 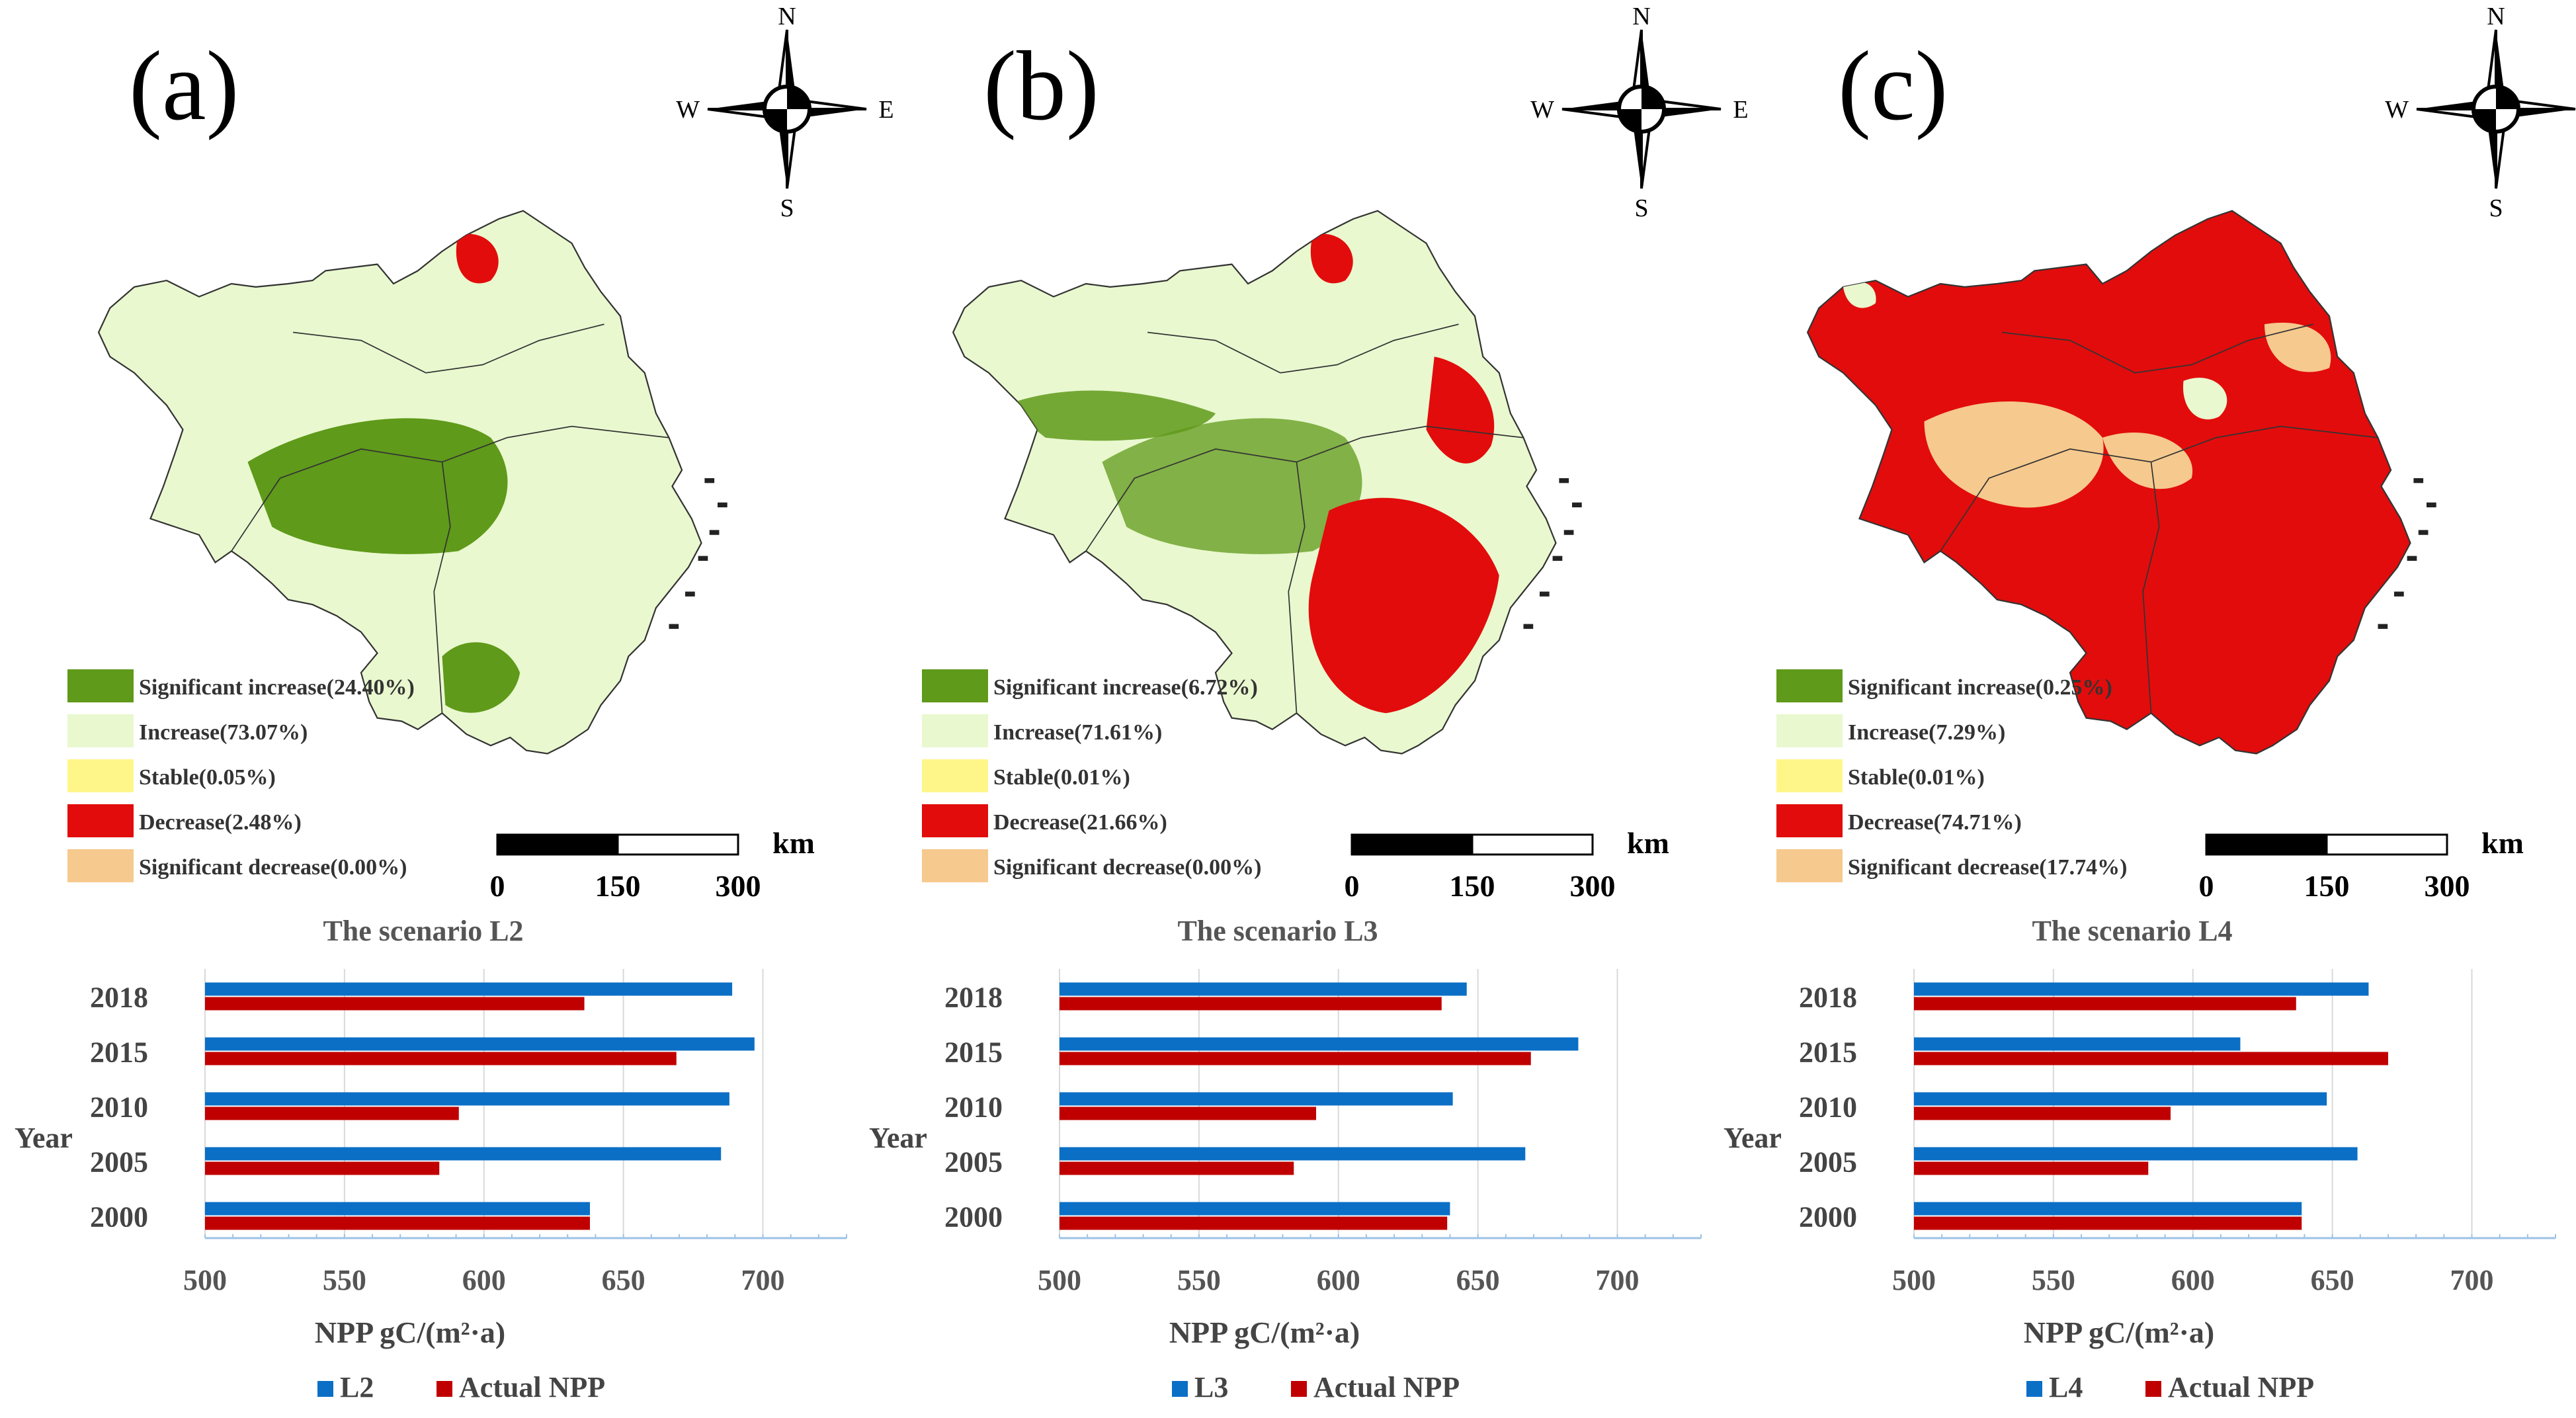 What do you see at coordinates (2014, 454) in the screenshot?
I see `map-patch-significant-decrease` at bounding box center [2014, 454].